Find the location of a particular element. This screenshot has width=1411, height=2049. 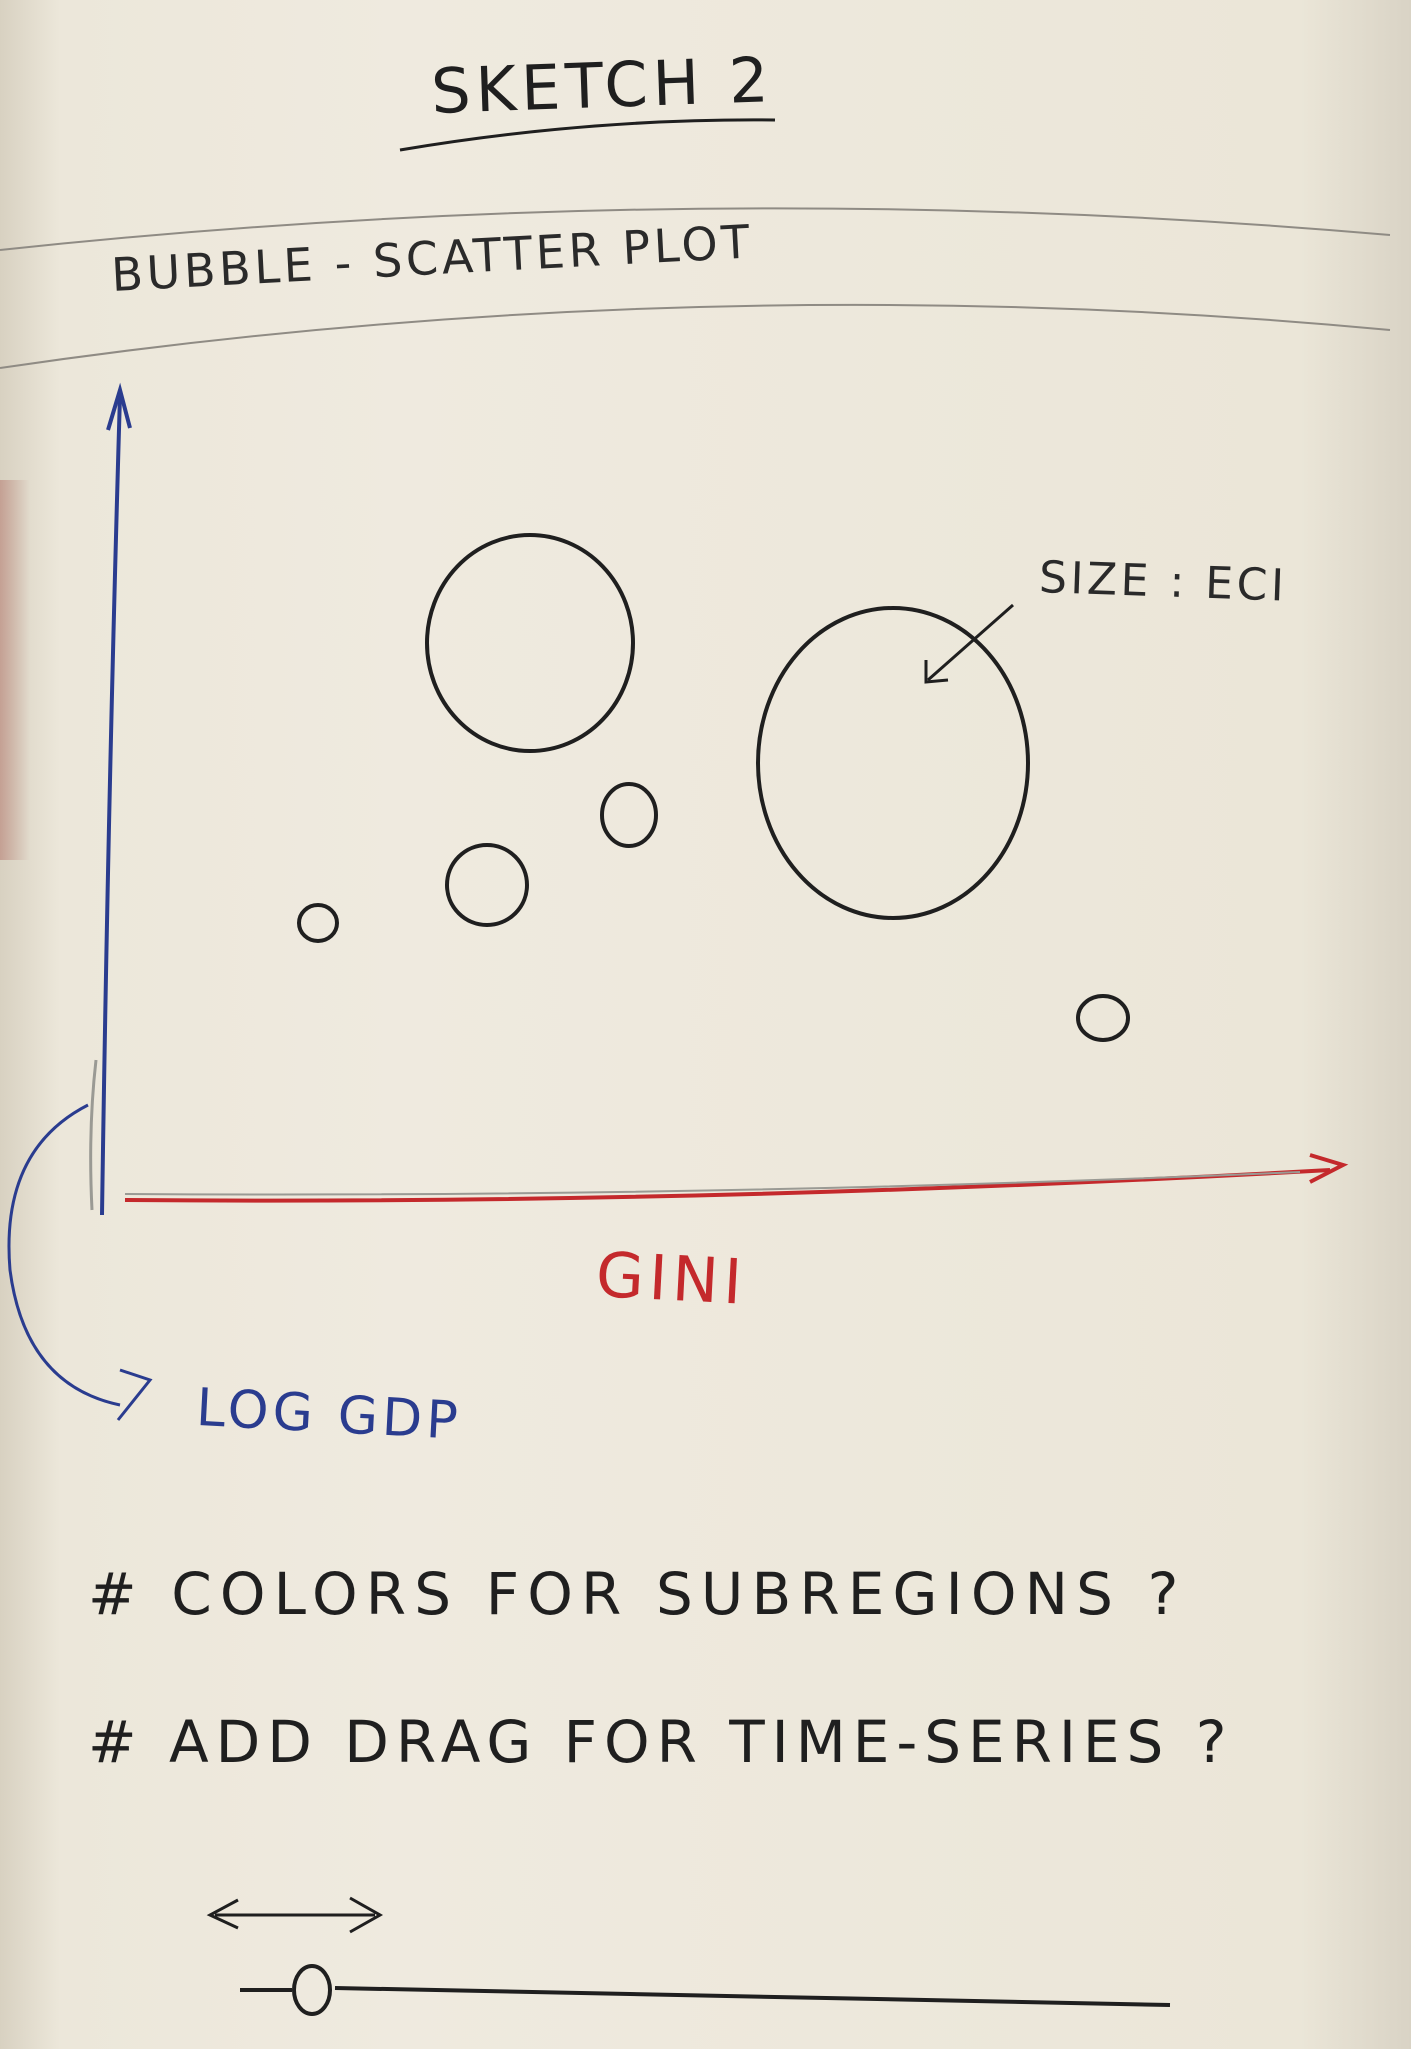

x-axis-line is located at coordinates (727, 1185).